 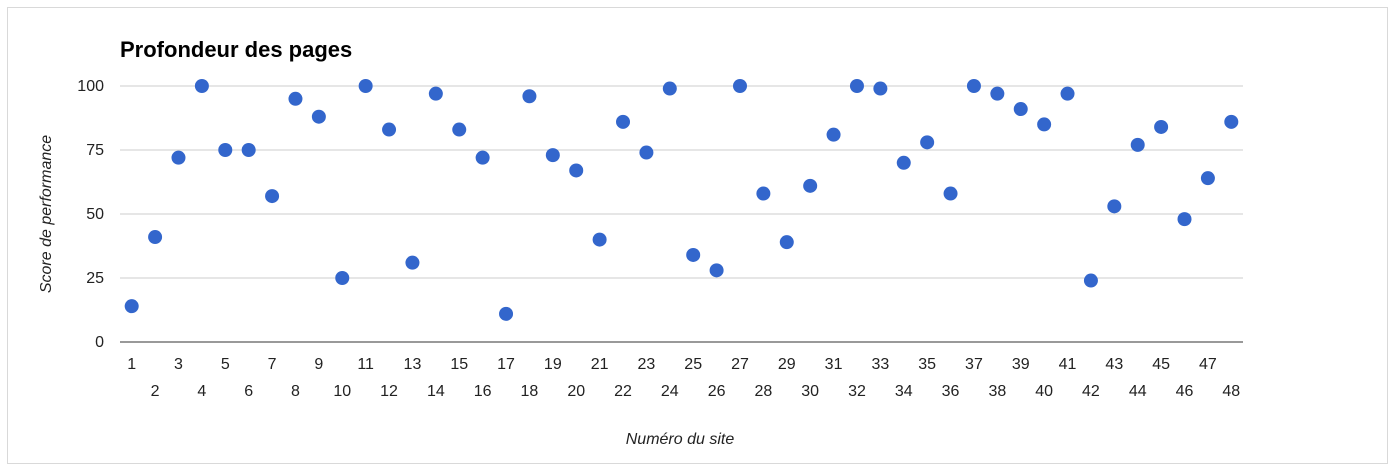 I want to click on x-tick-label: 3, so click(x=178, y=364).